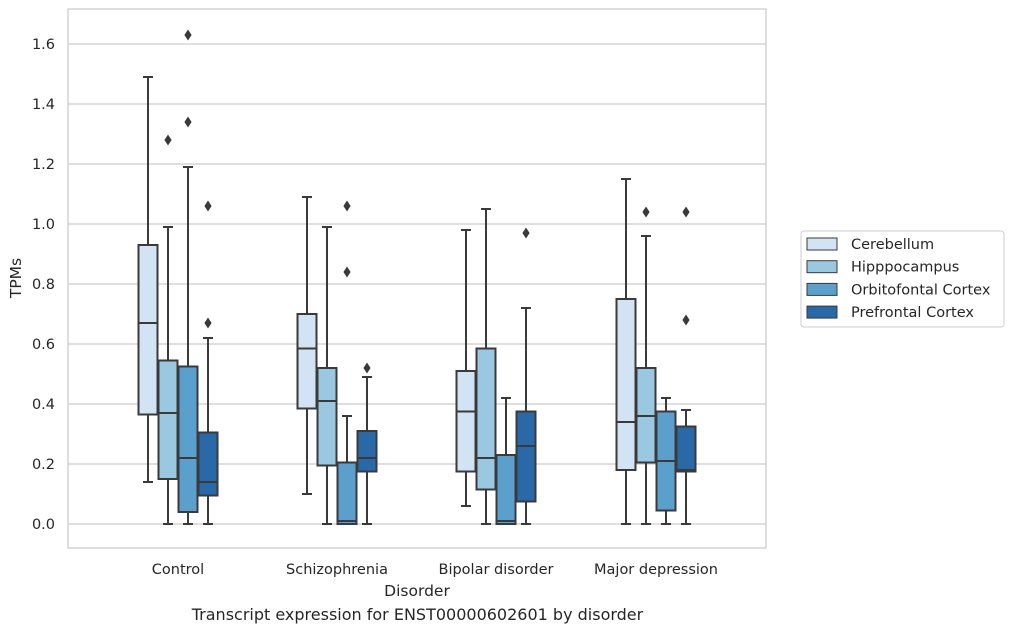 This screenshot has width=1014, height=634. Describe the element at coordinates (912, 313) in the screenshot. I see `legend-label: Prefrontal Cortex` at that location.